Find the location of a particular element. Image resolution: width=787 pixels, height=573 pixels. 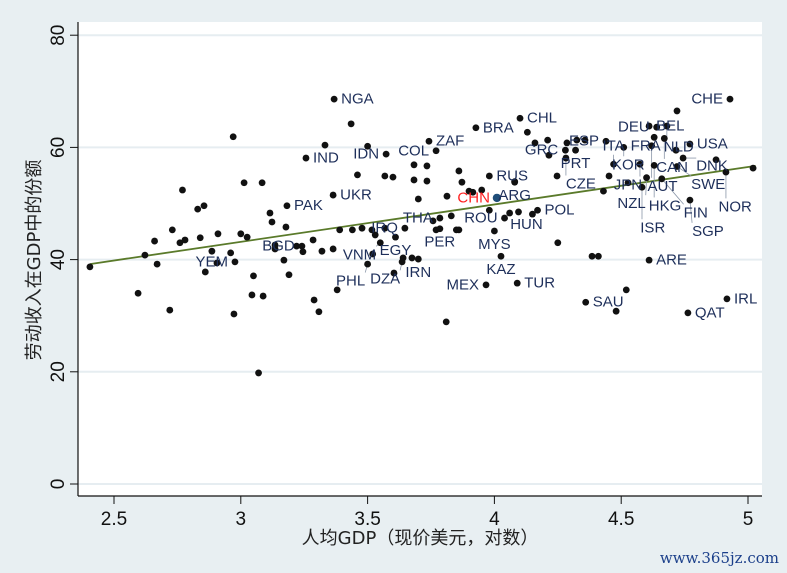

point-label-nga: NGA is located at coordinates (357, 99).